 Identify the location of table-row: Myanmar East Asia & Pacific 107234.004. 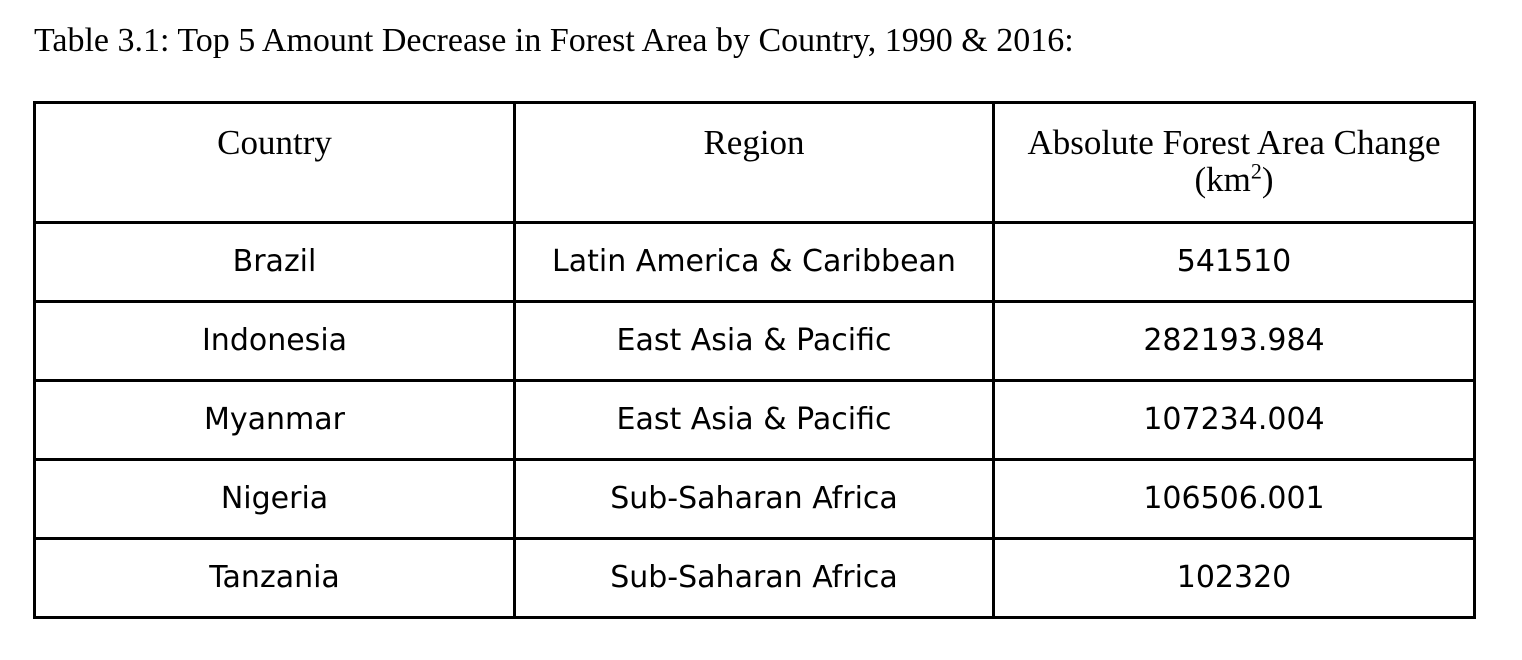
(754, 420).